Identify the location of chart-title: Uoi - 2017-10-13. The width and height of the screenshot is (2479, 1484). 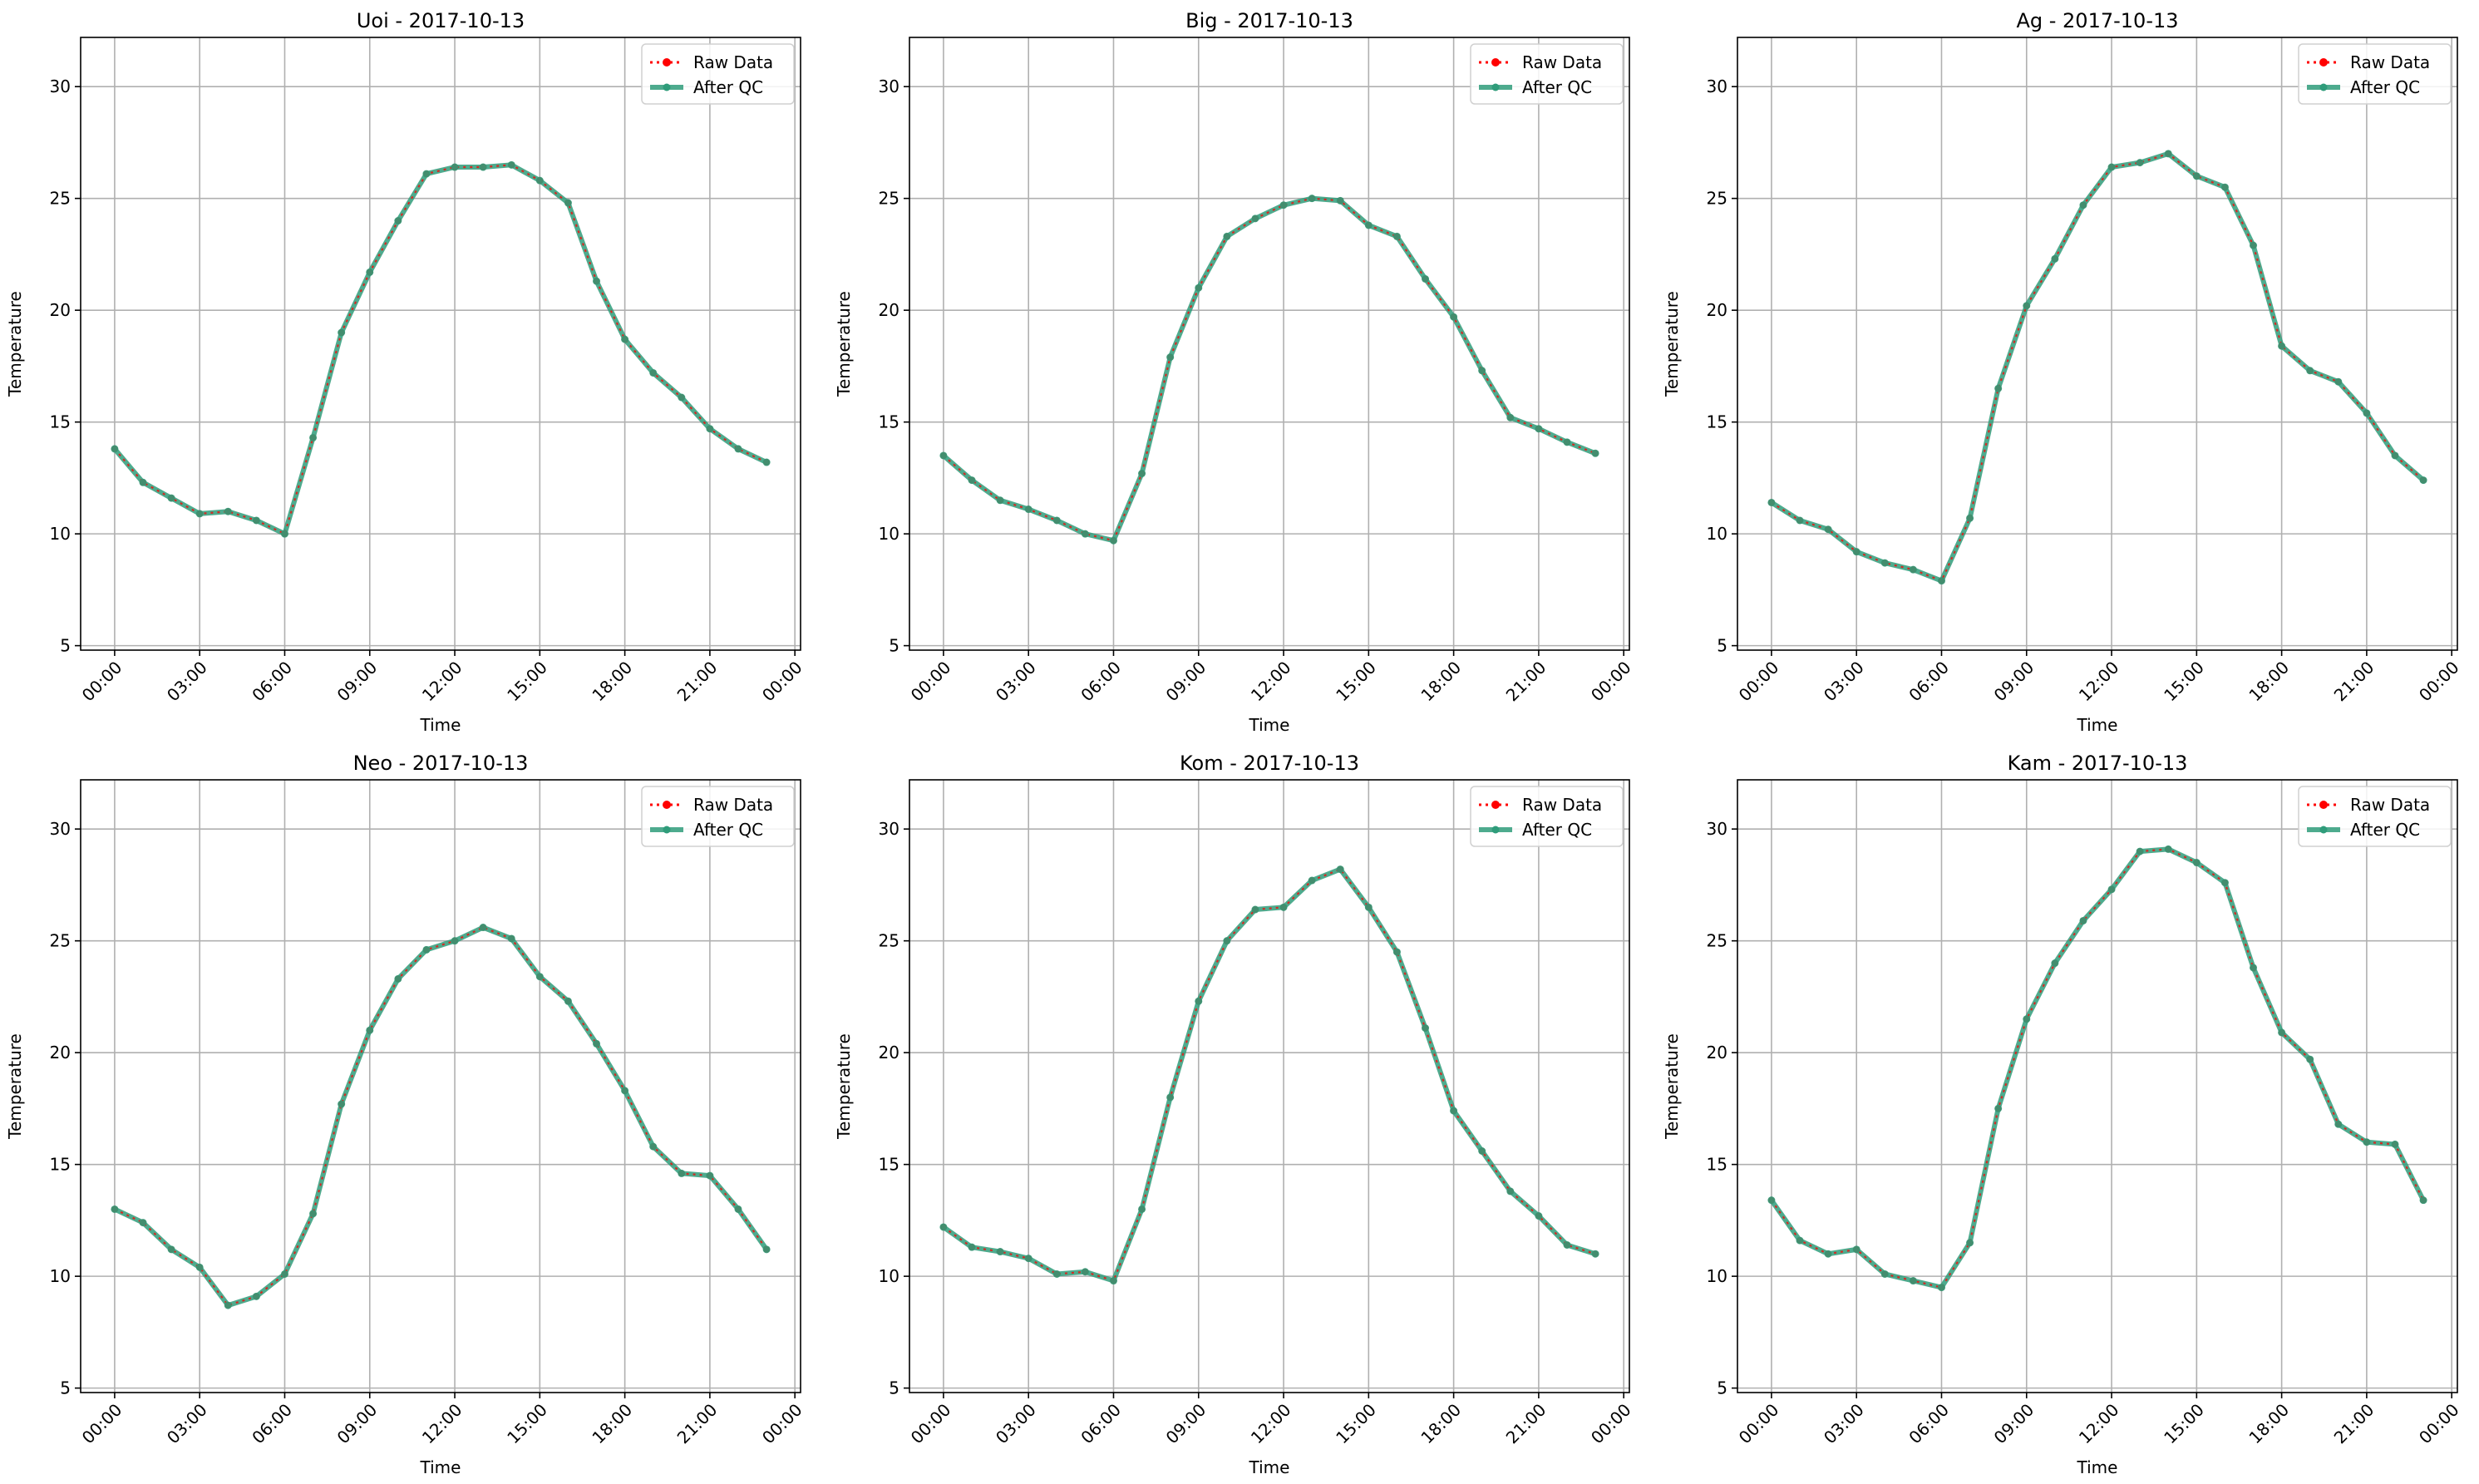
(441, 20).